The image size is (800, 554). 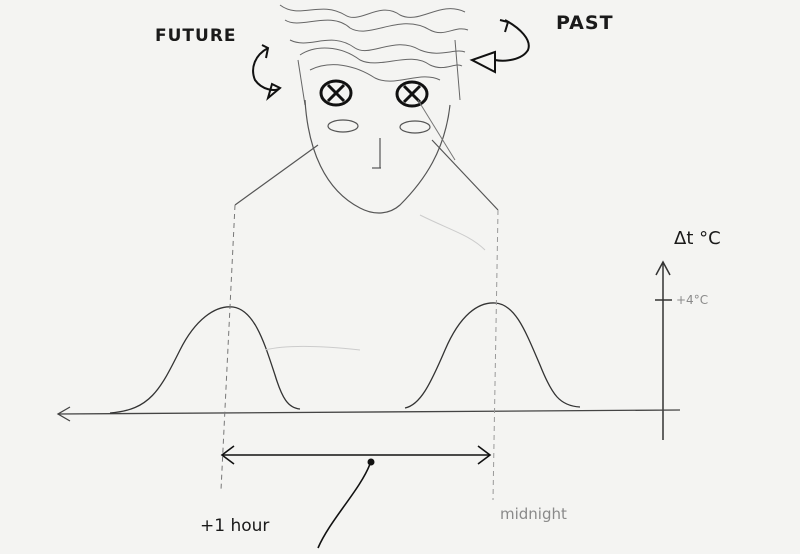 I want to click on right-eye-crossed-icon, so click(x=412, y=94).